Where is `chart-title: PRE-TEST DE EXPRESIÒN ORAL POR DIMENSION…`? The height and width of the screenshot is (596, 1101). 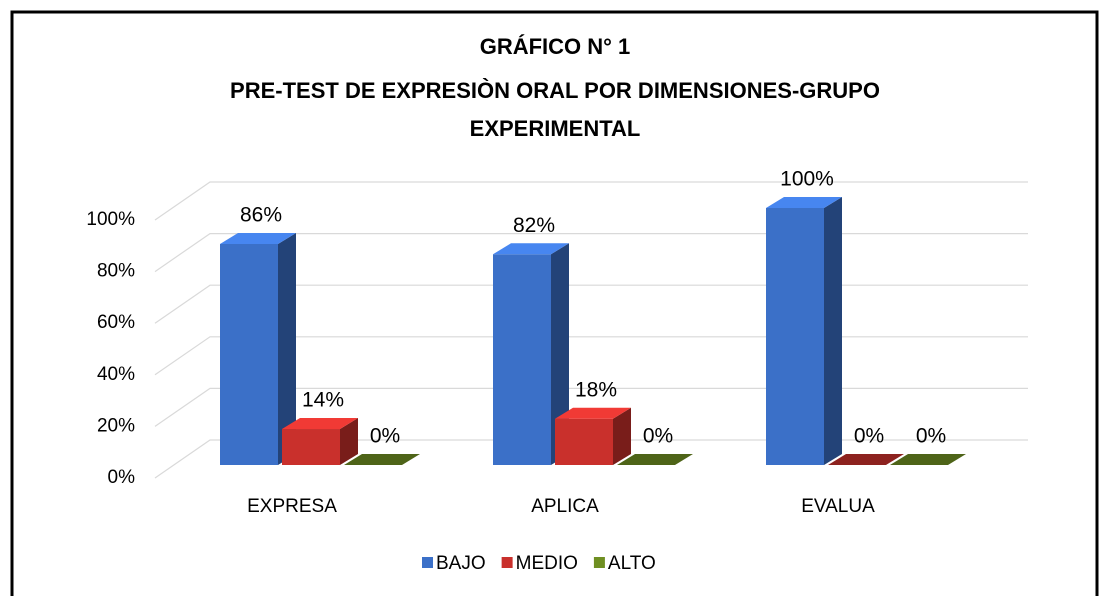 chart-title: PRE-TEST DE EXPRESIÒN ORAL POR DIMENSION… is located at coordinates (555, 90).